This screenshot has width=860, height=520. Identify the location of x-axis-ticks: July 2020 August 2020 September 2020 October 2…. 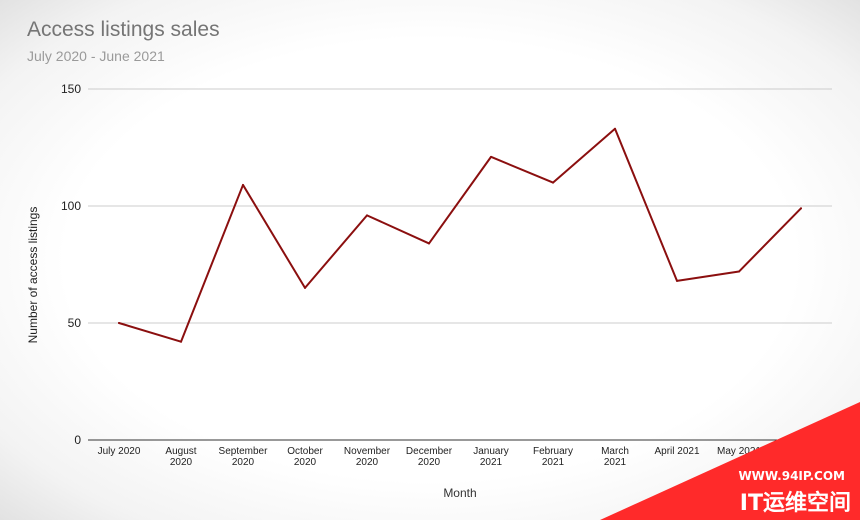
(461, 457).